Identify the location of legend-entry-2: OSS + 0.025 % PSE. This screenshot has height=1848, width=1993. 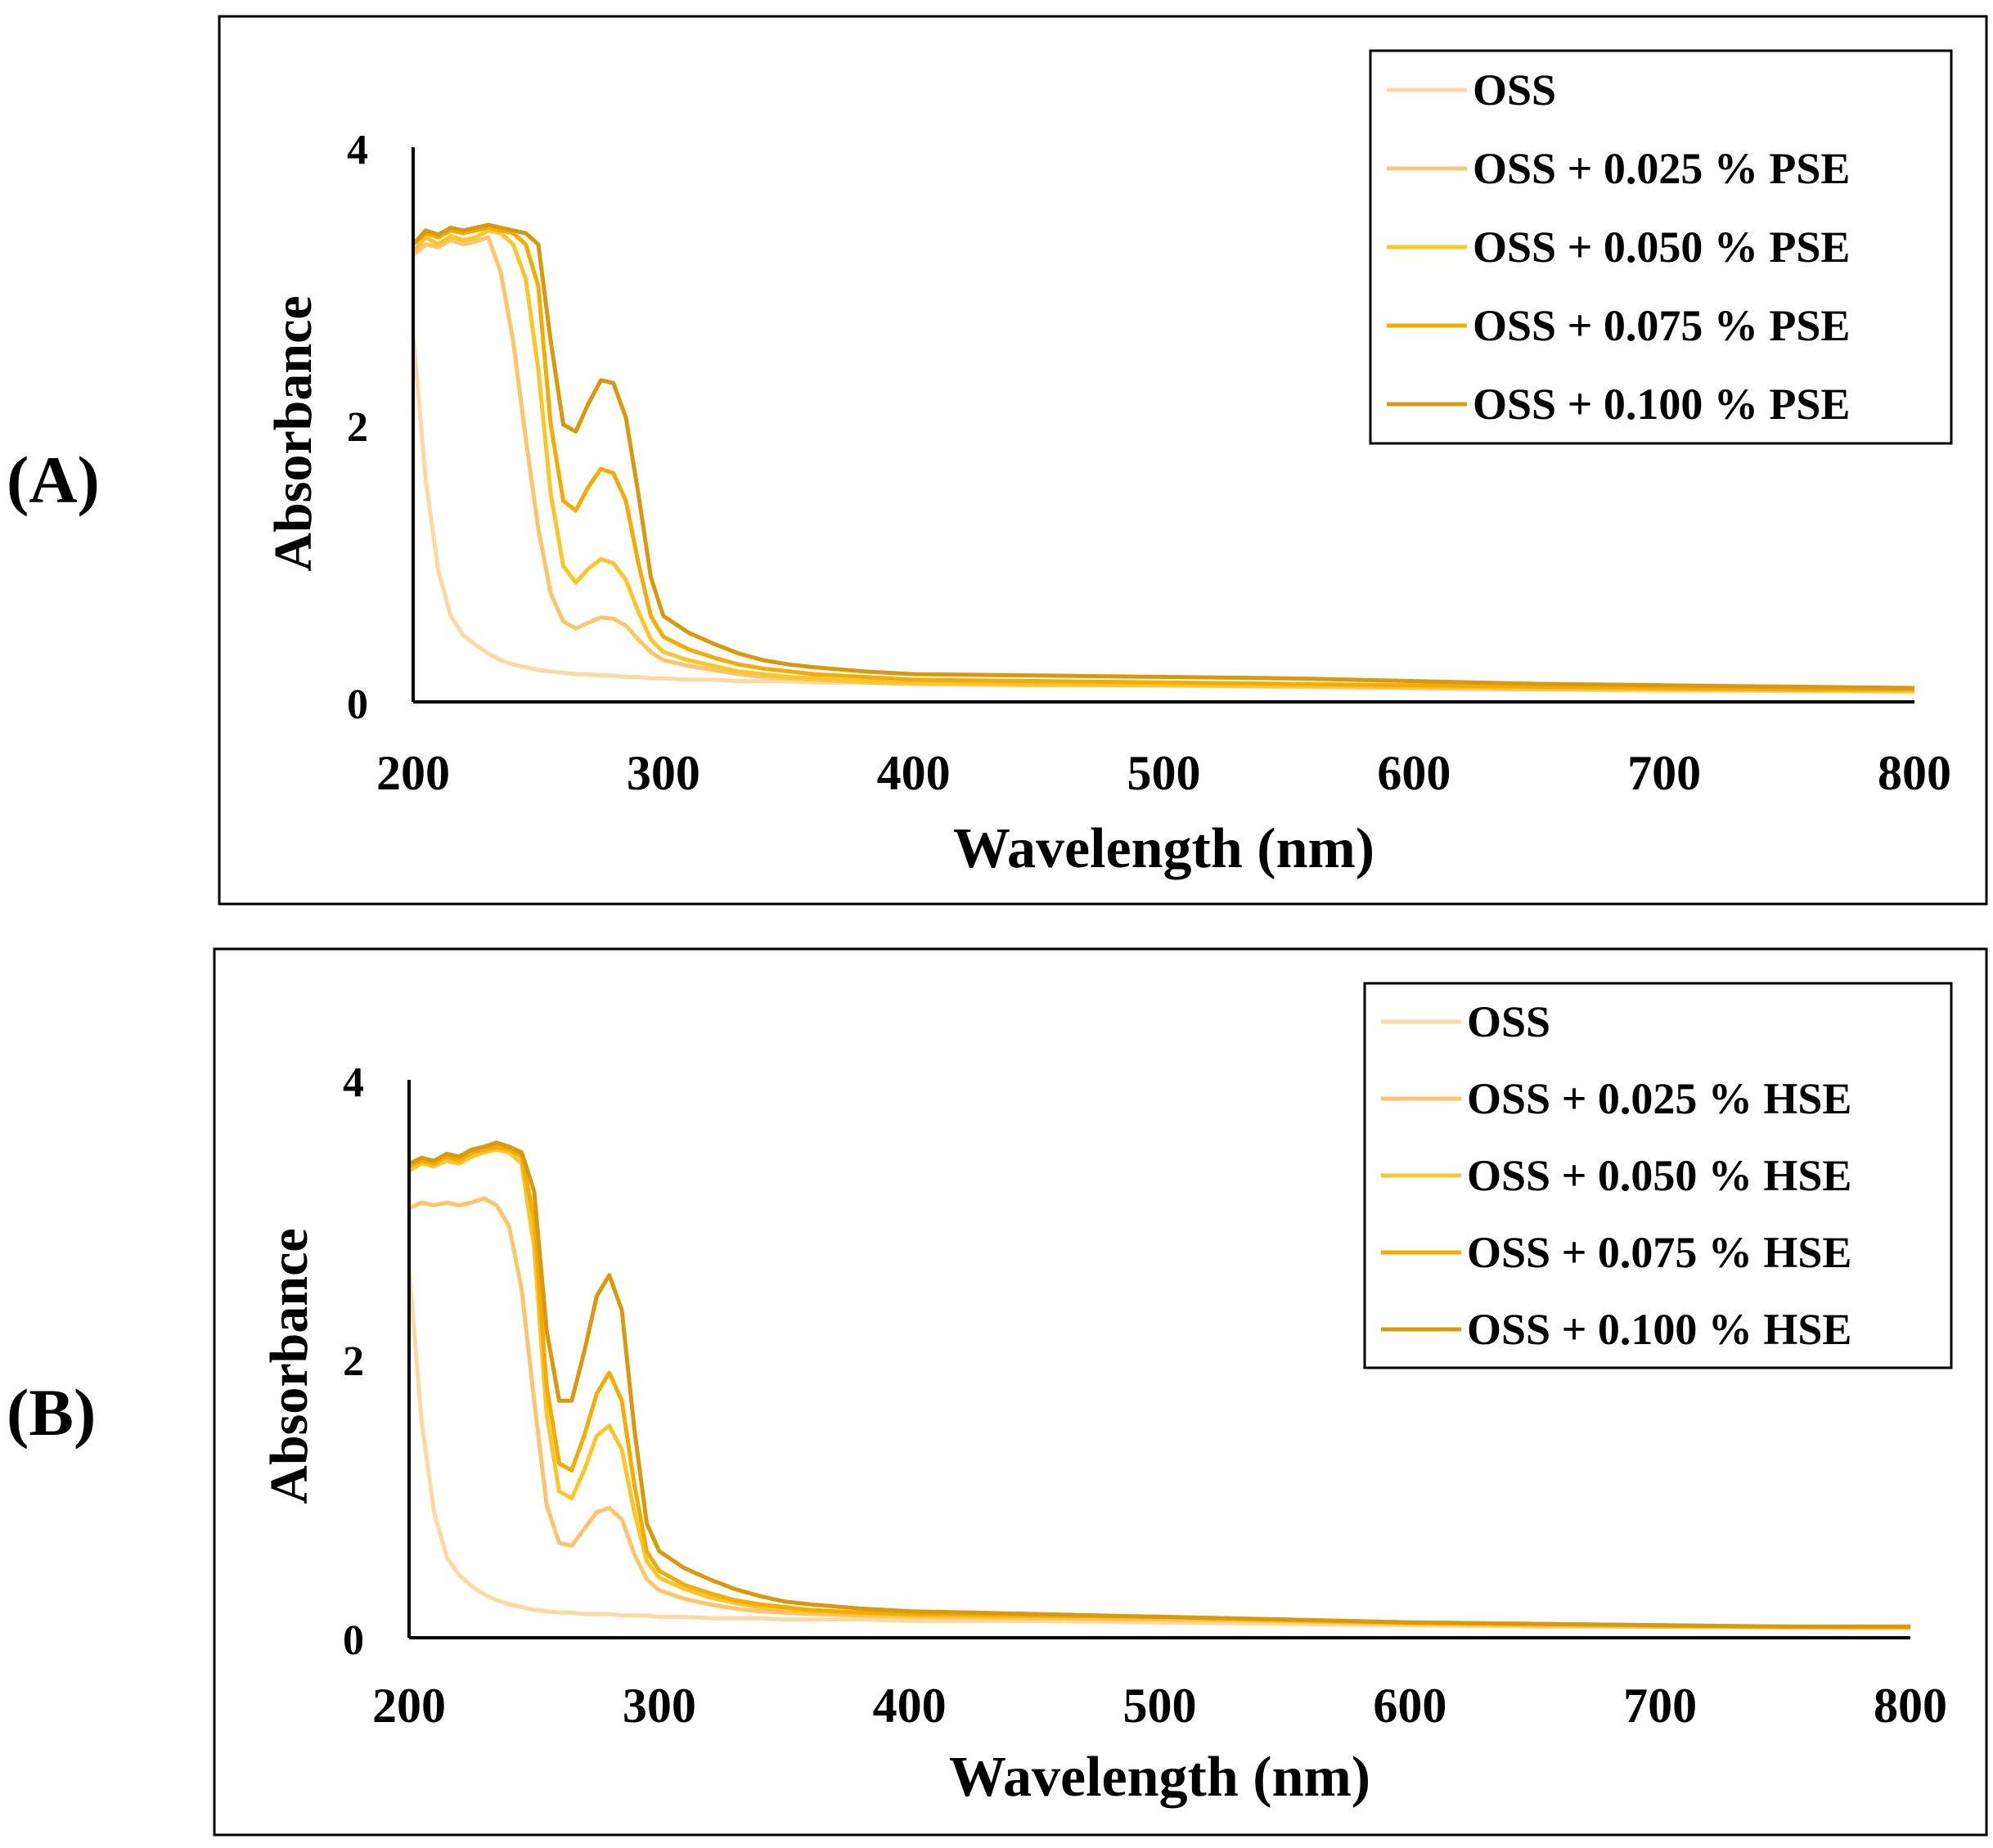
(1661, 168).